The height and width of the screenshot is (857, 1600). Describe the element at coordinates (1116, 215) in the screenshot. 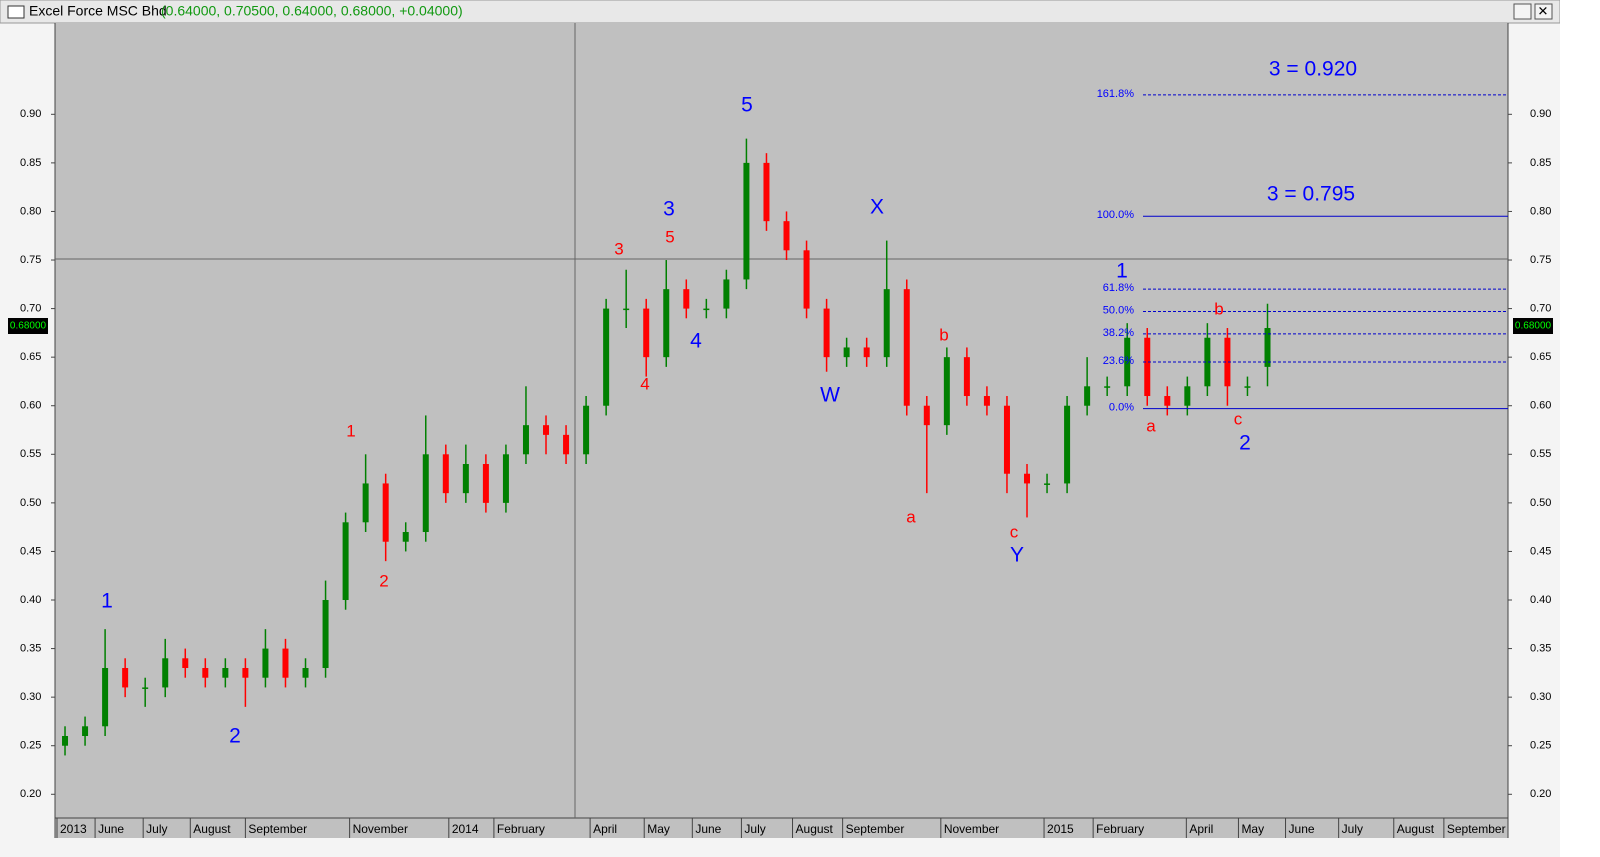

I see `fib-label: 100.0%` at that location.